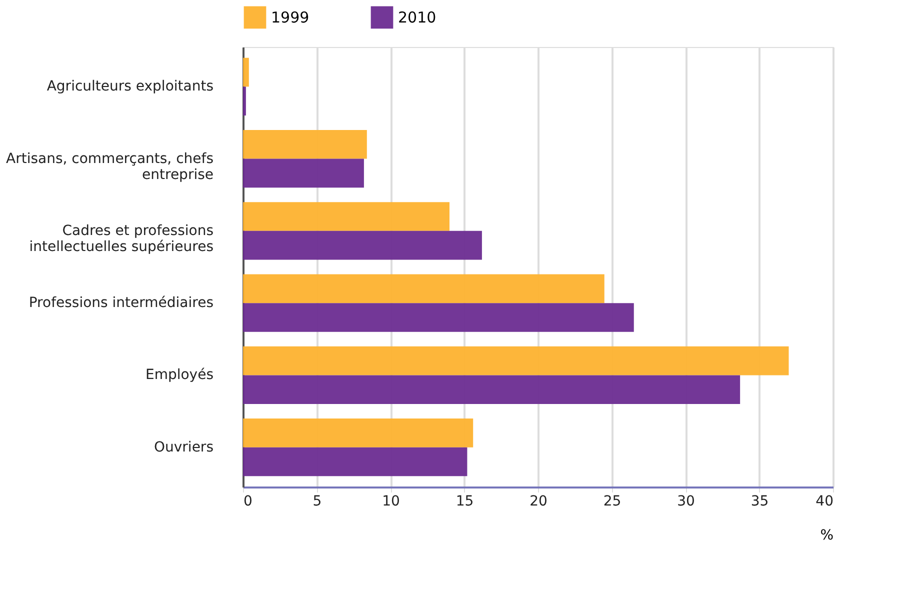 Image resolution: width=897 pixels, height=592 pixels. I want to click on x-tick-label: 15, so click(465, 502).